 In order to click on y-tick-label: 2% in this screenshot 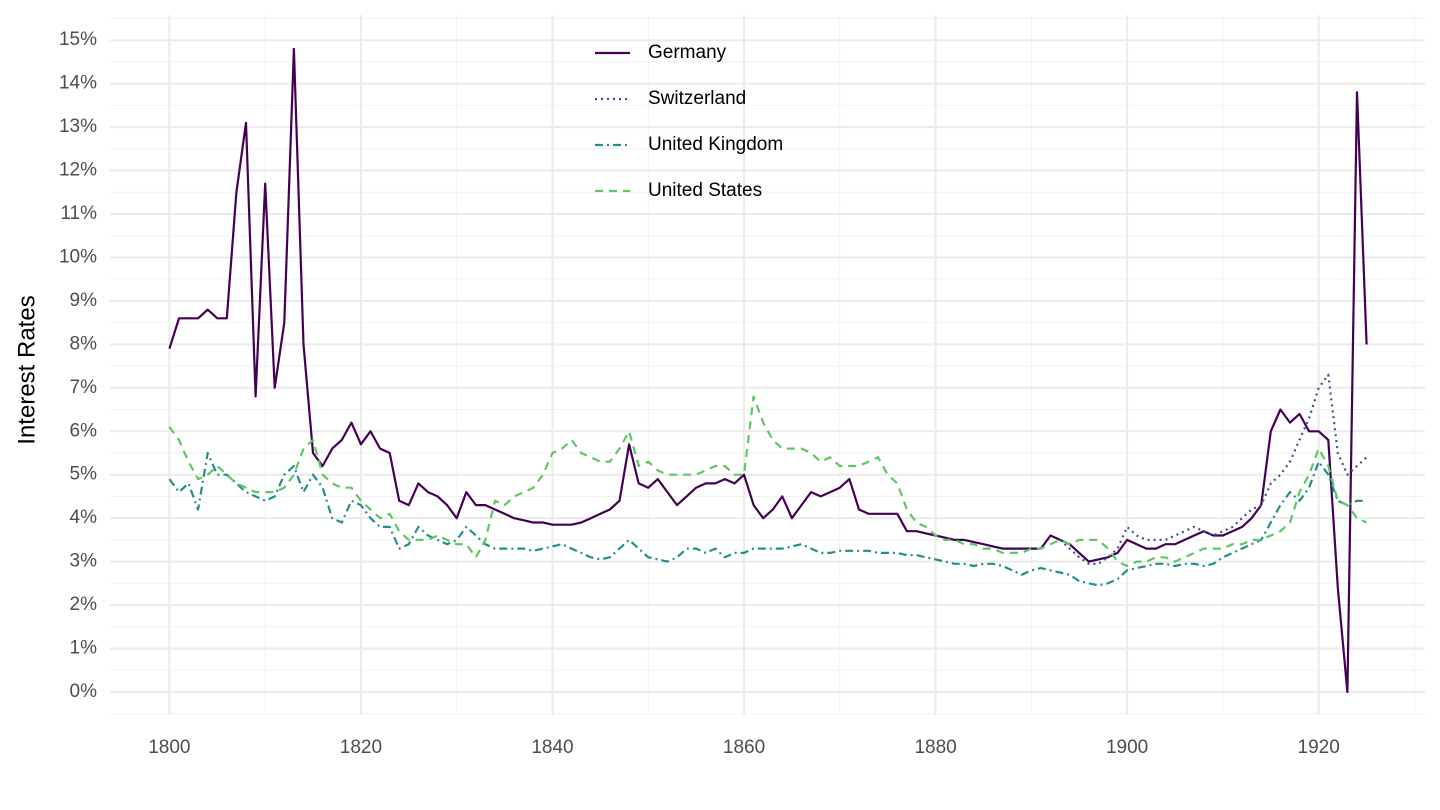, I will do `click(84, 604)`.